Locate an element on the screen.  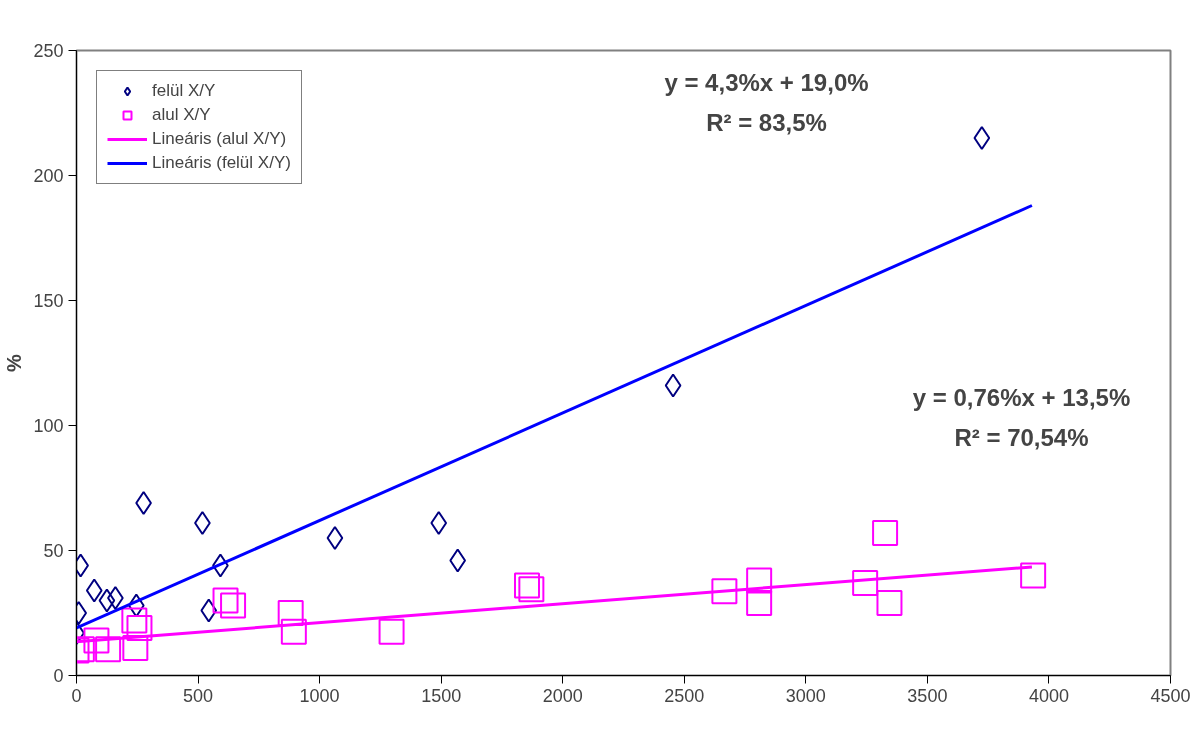
y-tick-label: 150 is located at coordinates (48, 301).